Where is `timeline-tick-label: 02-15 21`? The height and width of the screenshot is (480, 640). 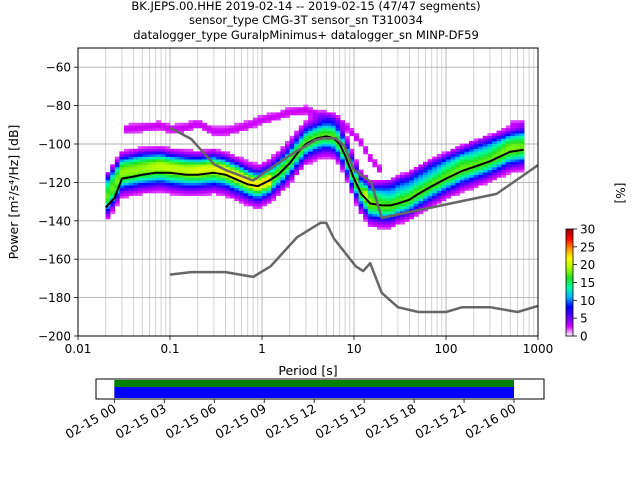 timeline-tick-label: 02-15 21 is located at coordinates (440, 421).